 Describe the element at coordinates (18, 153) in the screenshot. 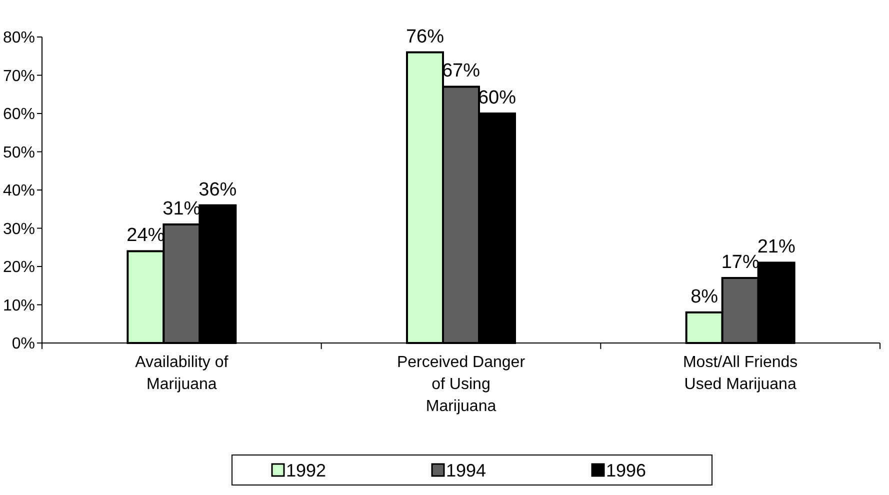

I see `y-tick-label: 50%` at that location.